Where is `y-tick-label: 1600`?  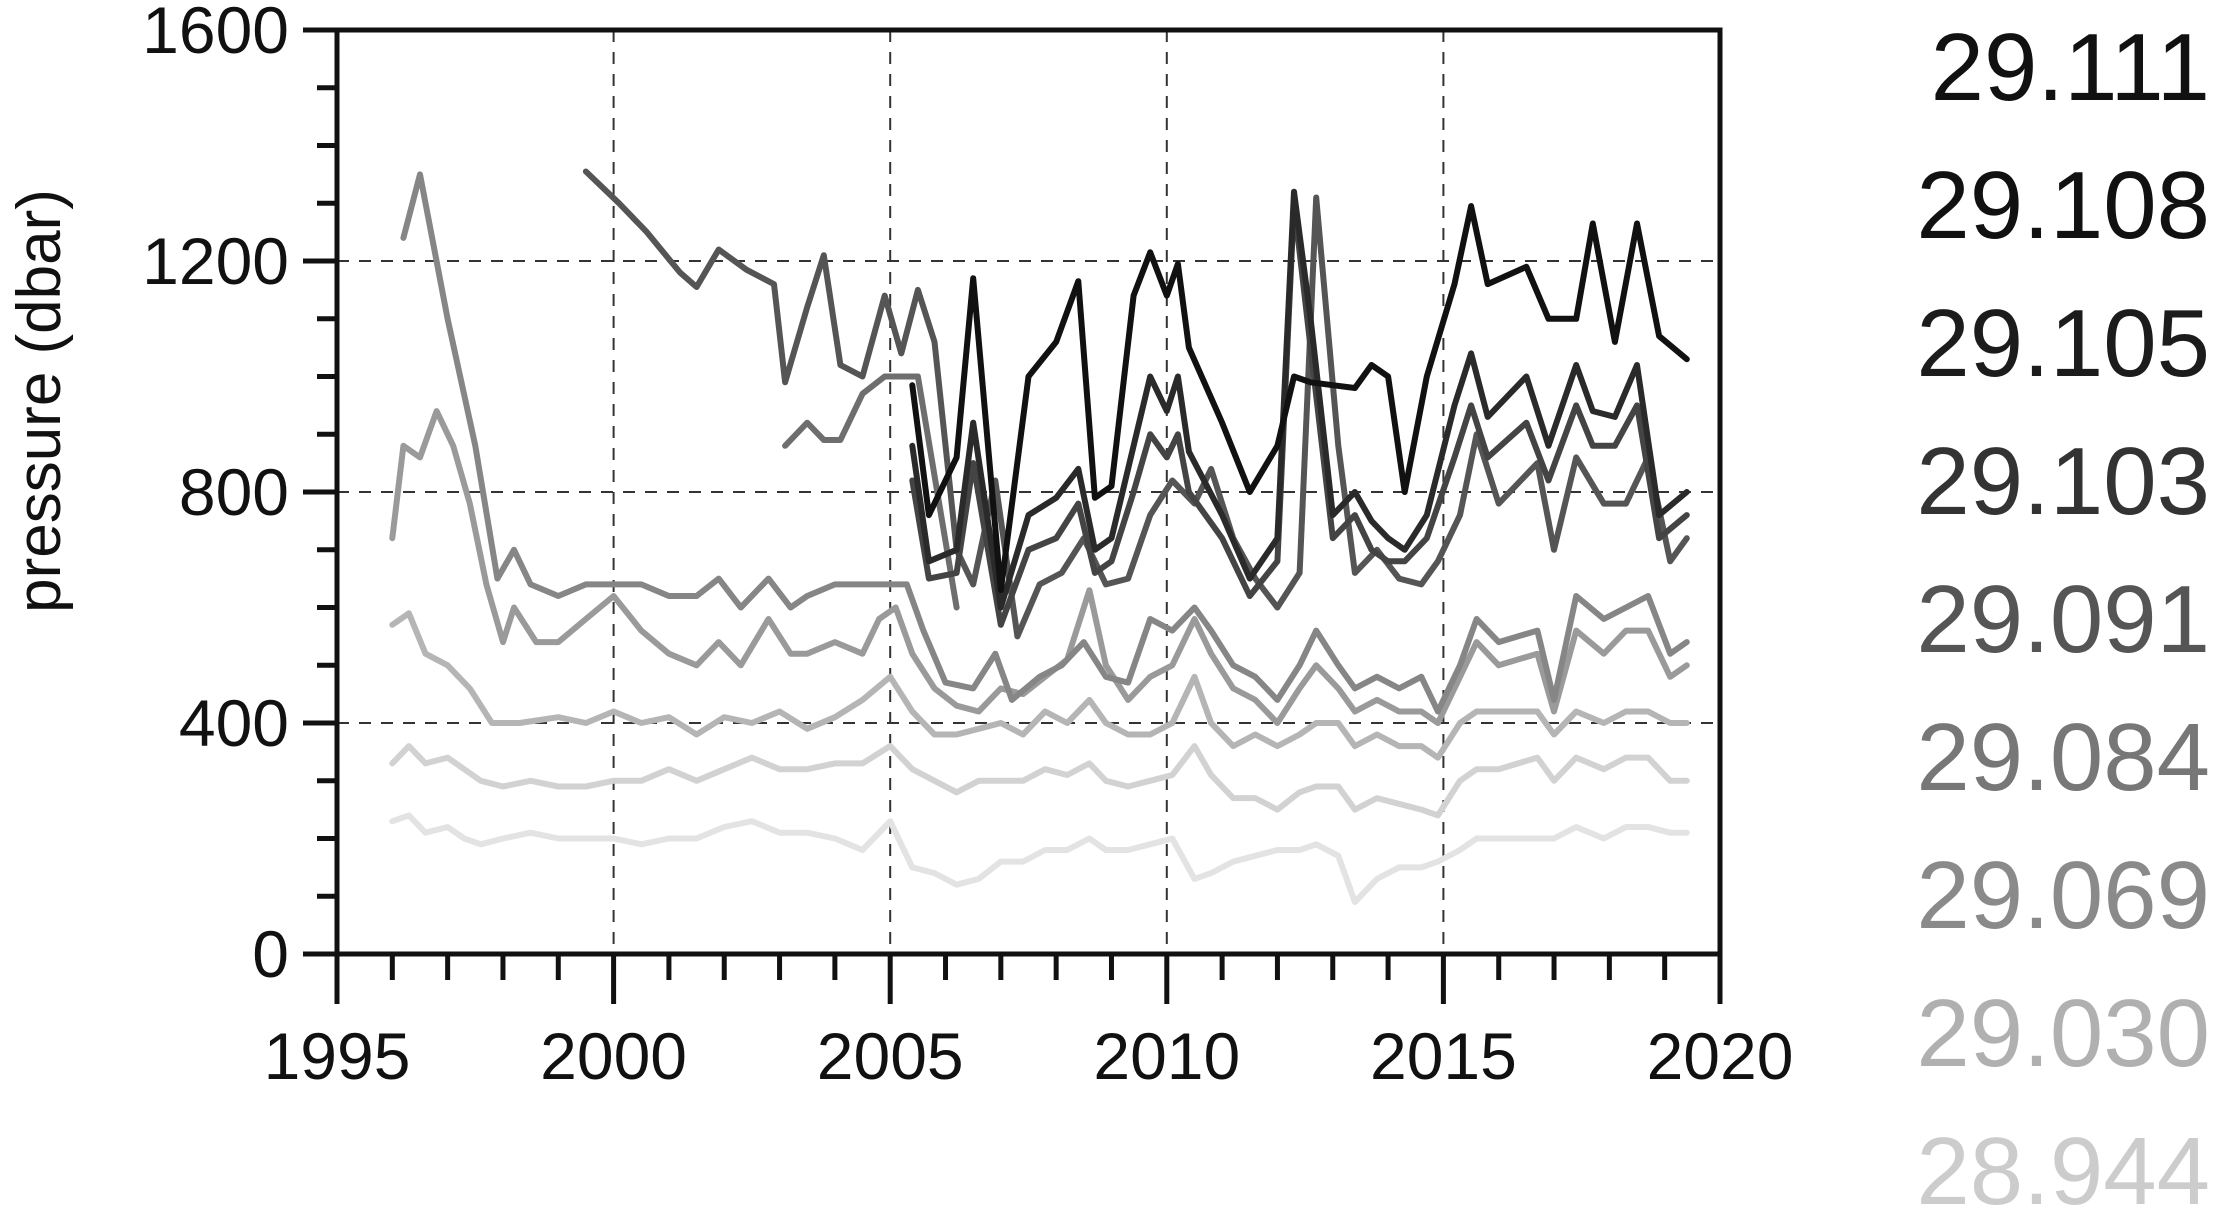
y-tick-label: 1600 is located at coordinates (215, 33).